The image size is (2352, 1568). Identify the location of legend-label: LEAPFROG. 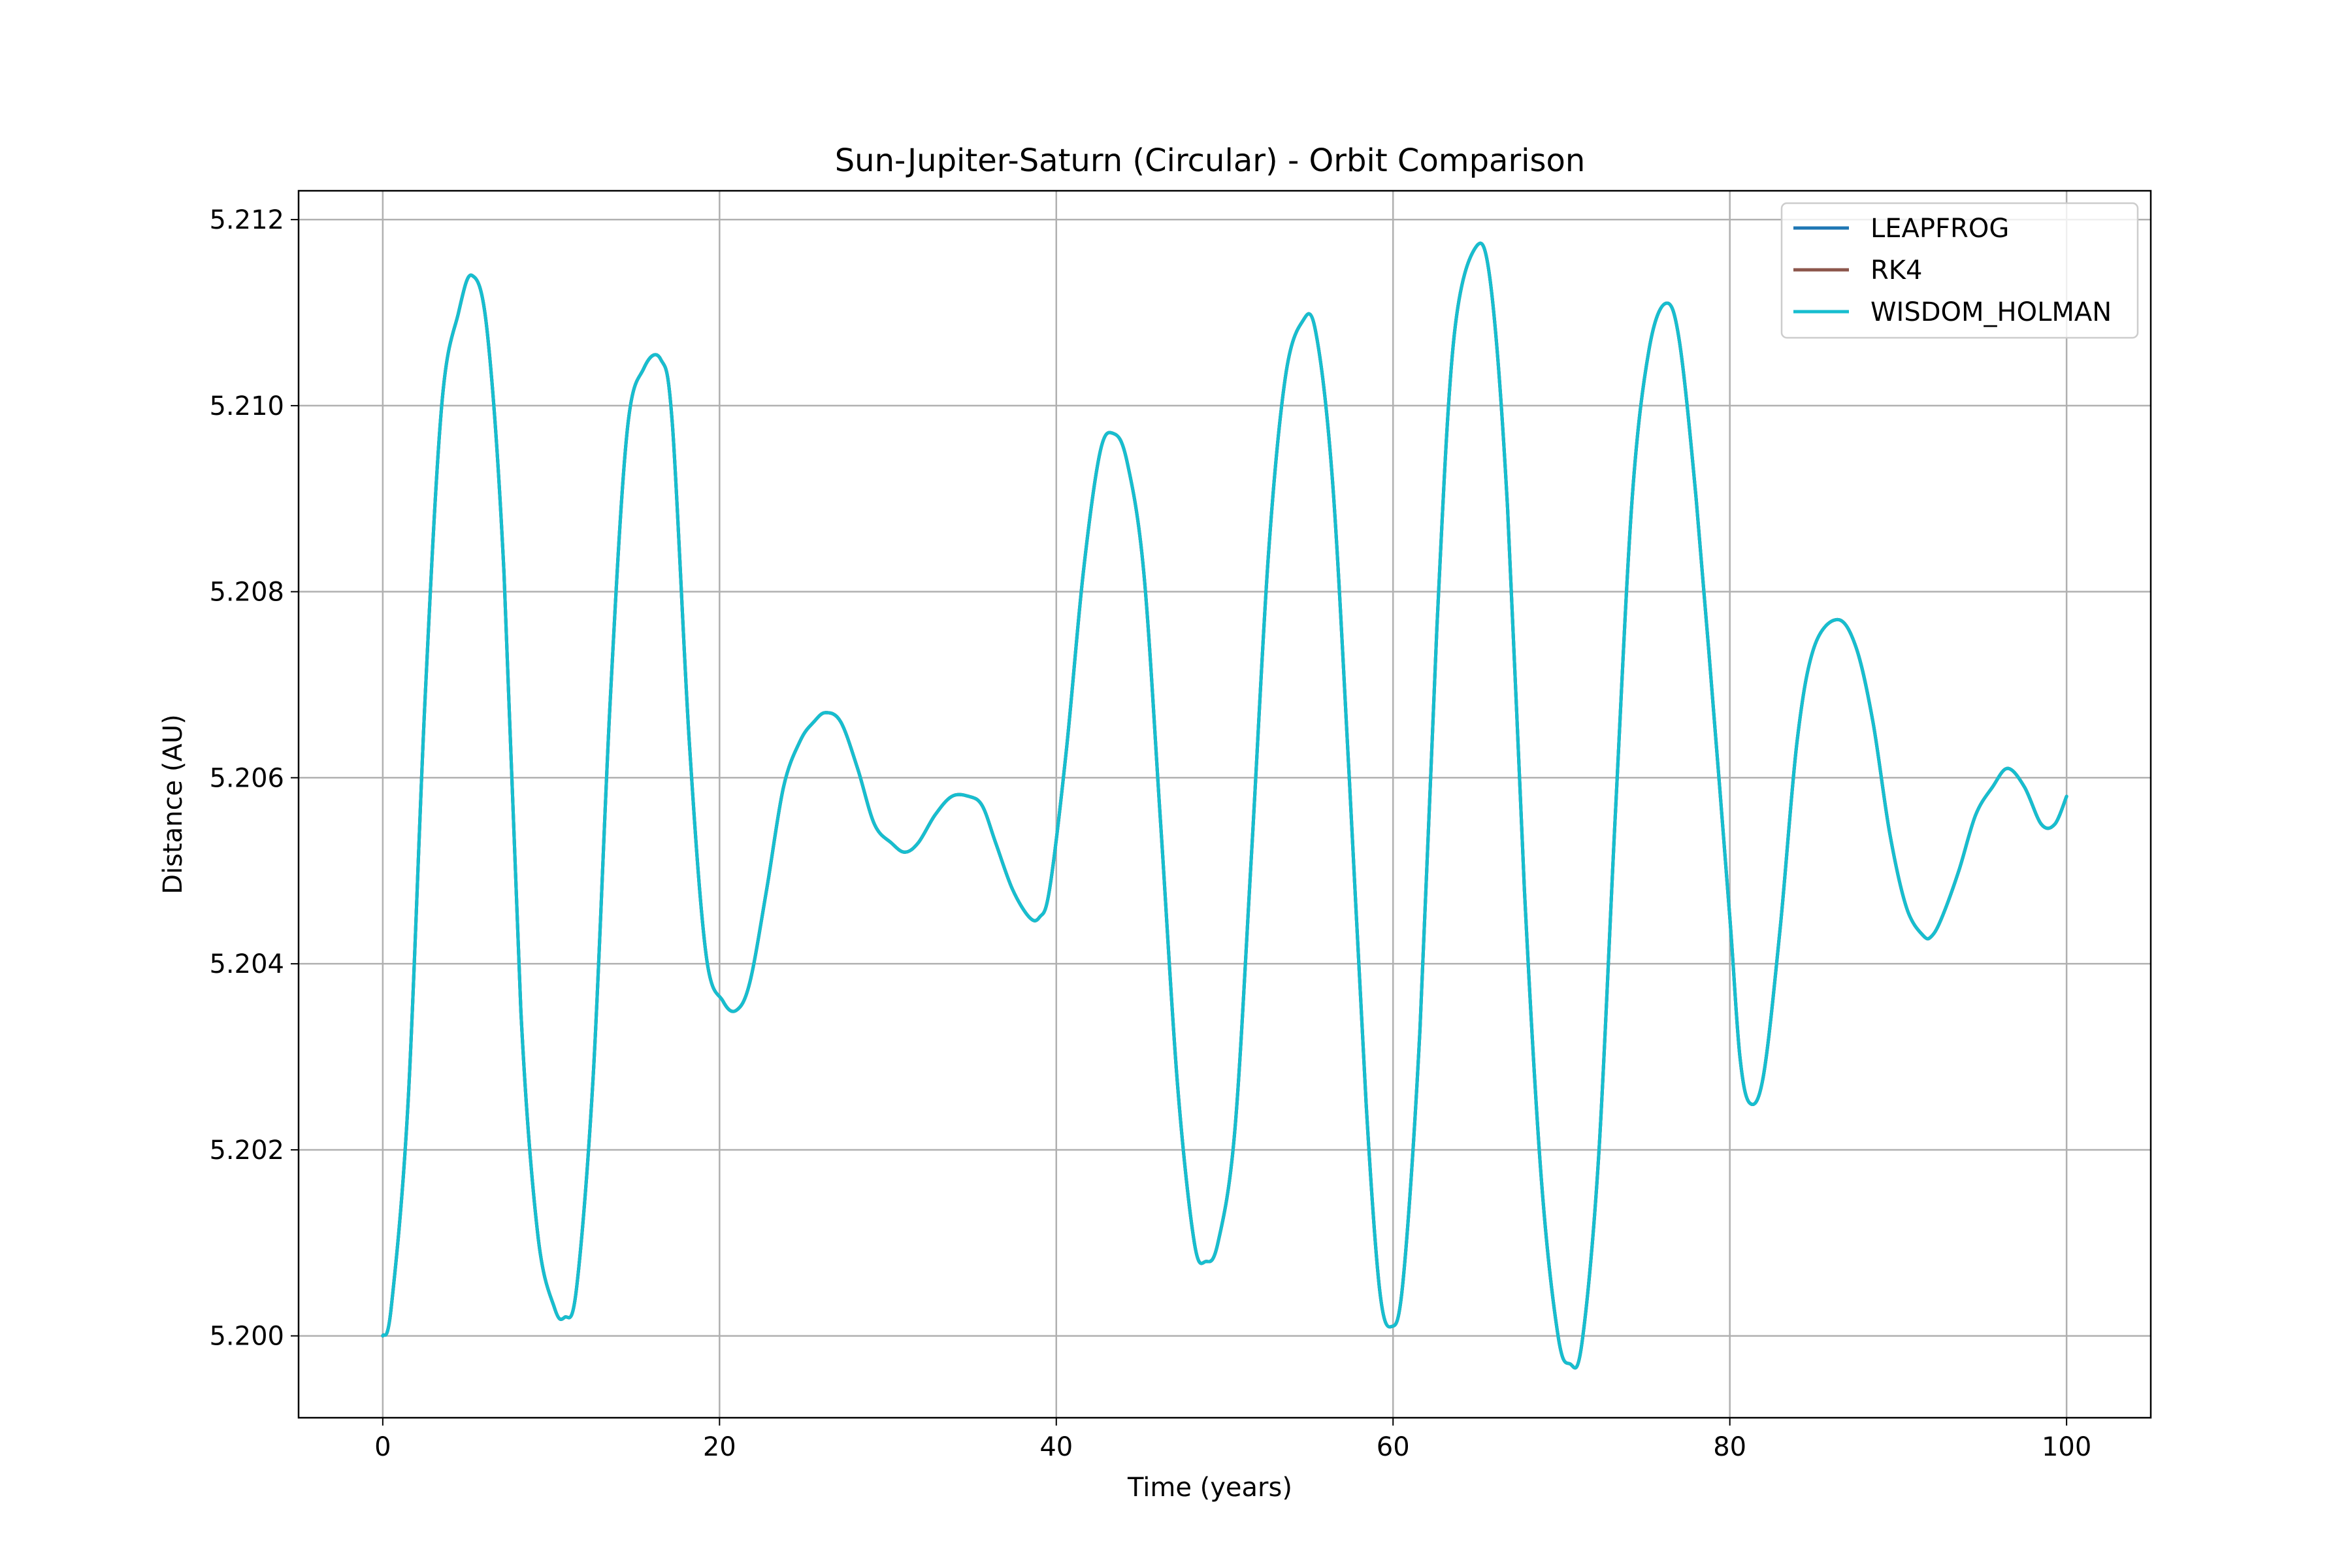
(1939, 229).